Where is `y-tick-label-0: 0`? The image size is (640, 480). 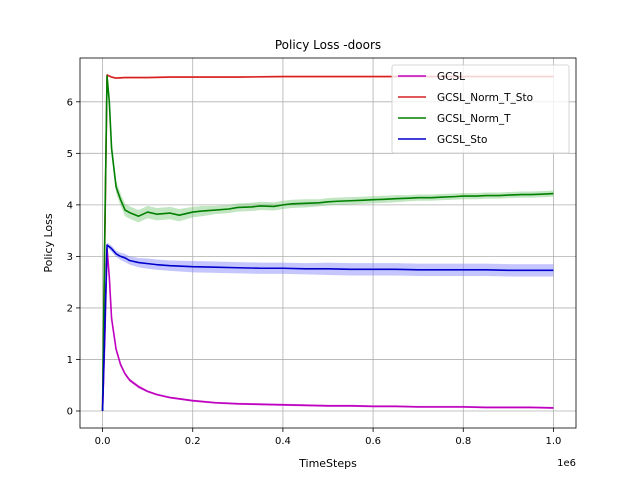 y-tick-label-0: 0 is located at coordinates (70, 411).